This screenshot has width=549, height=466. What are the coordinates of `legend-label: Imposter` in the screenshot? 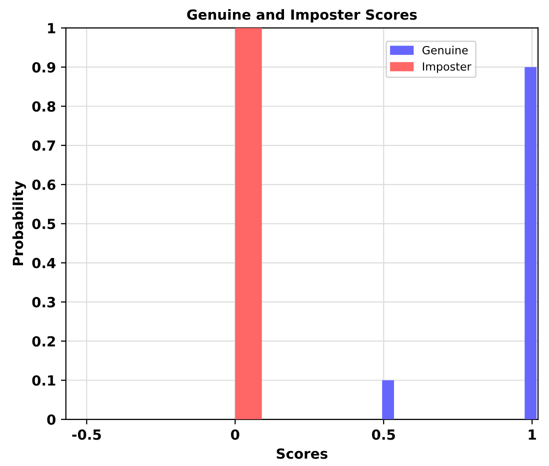 It's located at (447, 67).